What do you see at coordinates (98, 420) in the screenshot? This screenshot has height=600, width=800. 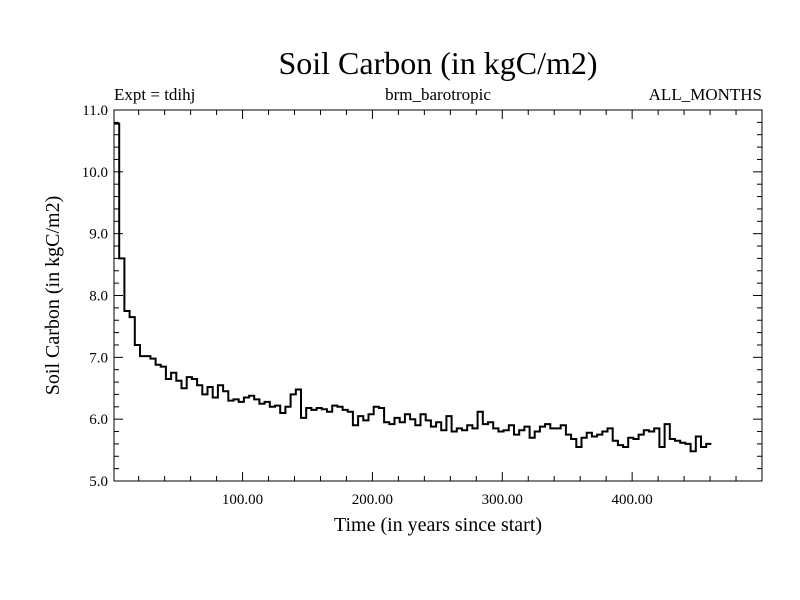 I see `y-tick-label: 6.0` at bounding box center [98, 420].